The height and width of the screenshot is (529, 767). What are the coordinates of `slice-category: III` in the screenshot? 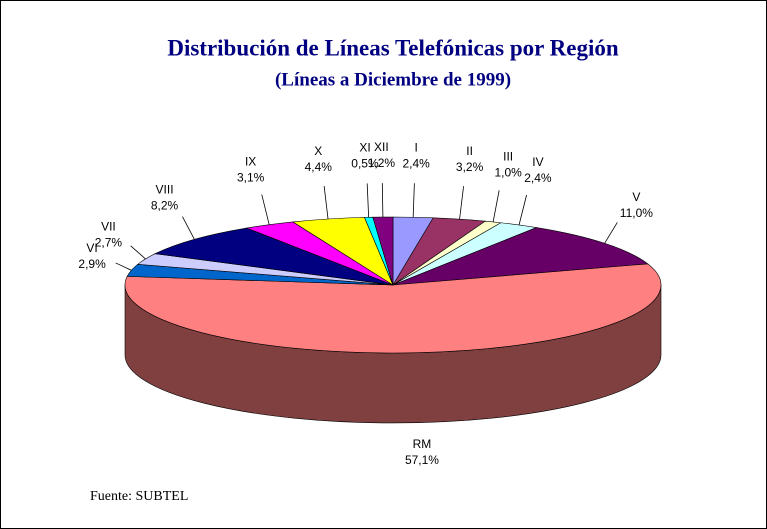 It's located at (508, 156).